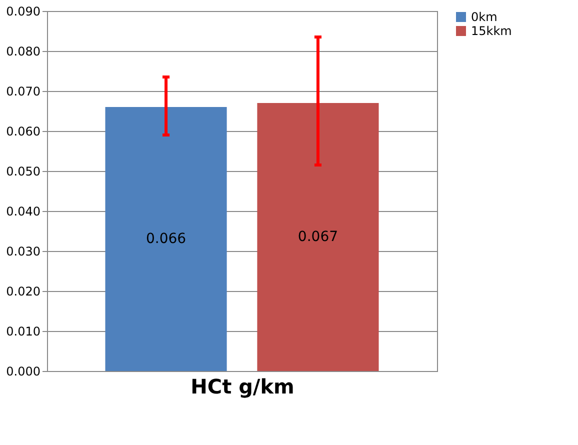  Describe the element at coordinates (23, 371) in the screenshot. I see `y-tick-label: 0.000` at that location.